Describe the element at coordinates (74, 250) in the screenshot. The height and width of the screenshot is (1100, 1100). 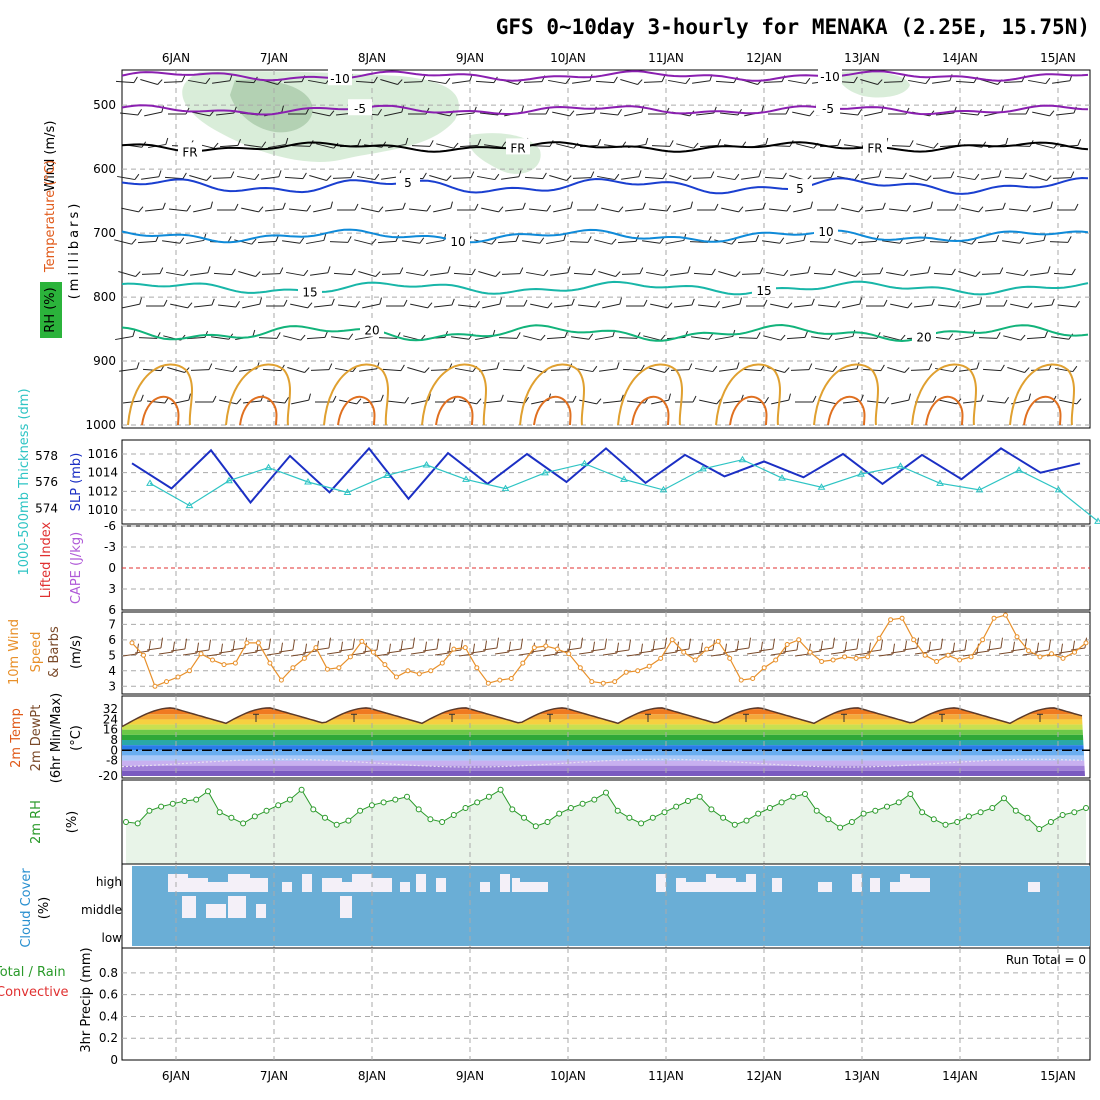
I see `upper-yaxis-title: (millibars)` at that location.